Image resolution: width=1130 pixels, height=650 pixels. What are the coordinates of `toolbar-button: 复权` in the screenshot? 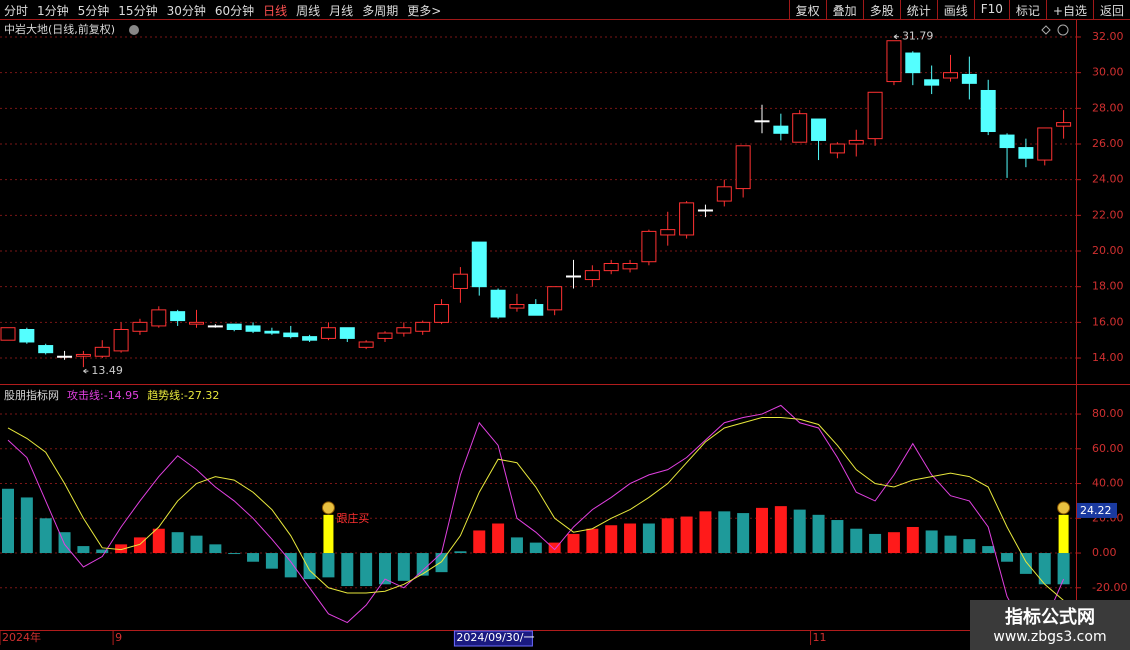 It's located at (807, 9).